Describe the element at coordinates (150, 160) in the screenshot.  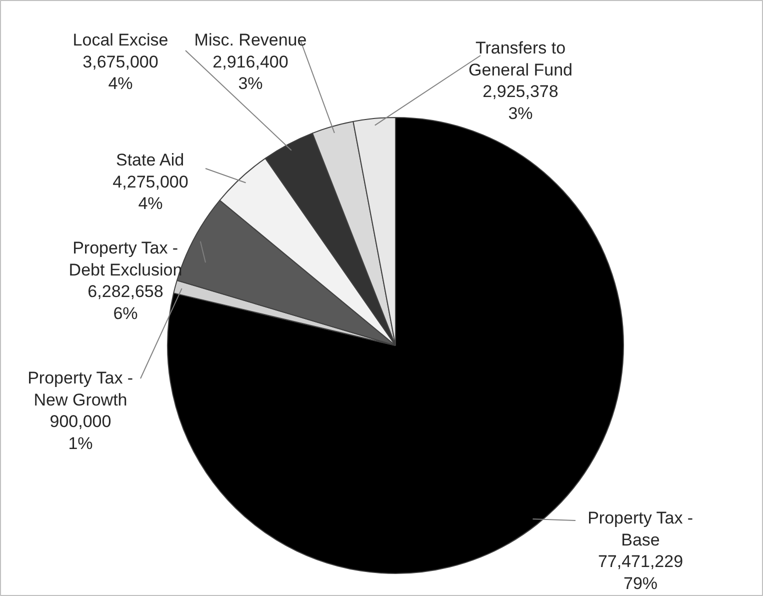
I see `slice-label: State Aid` at that location.